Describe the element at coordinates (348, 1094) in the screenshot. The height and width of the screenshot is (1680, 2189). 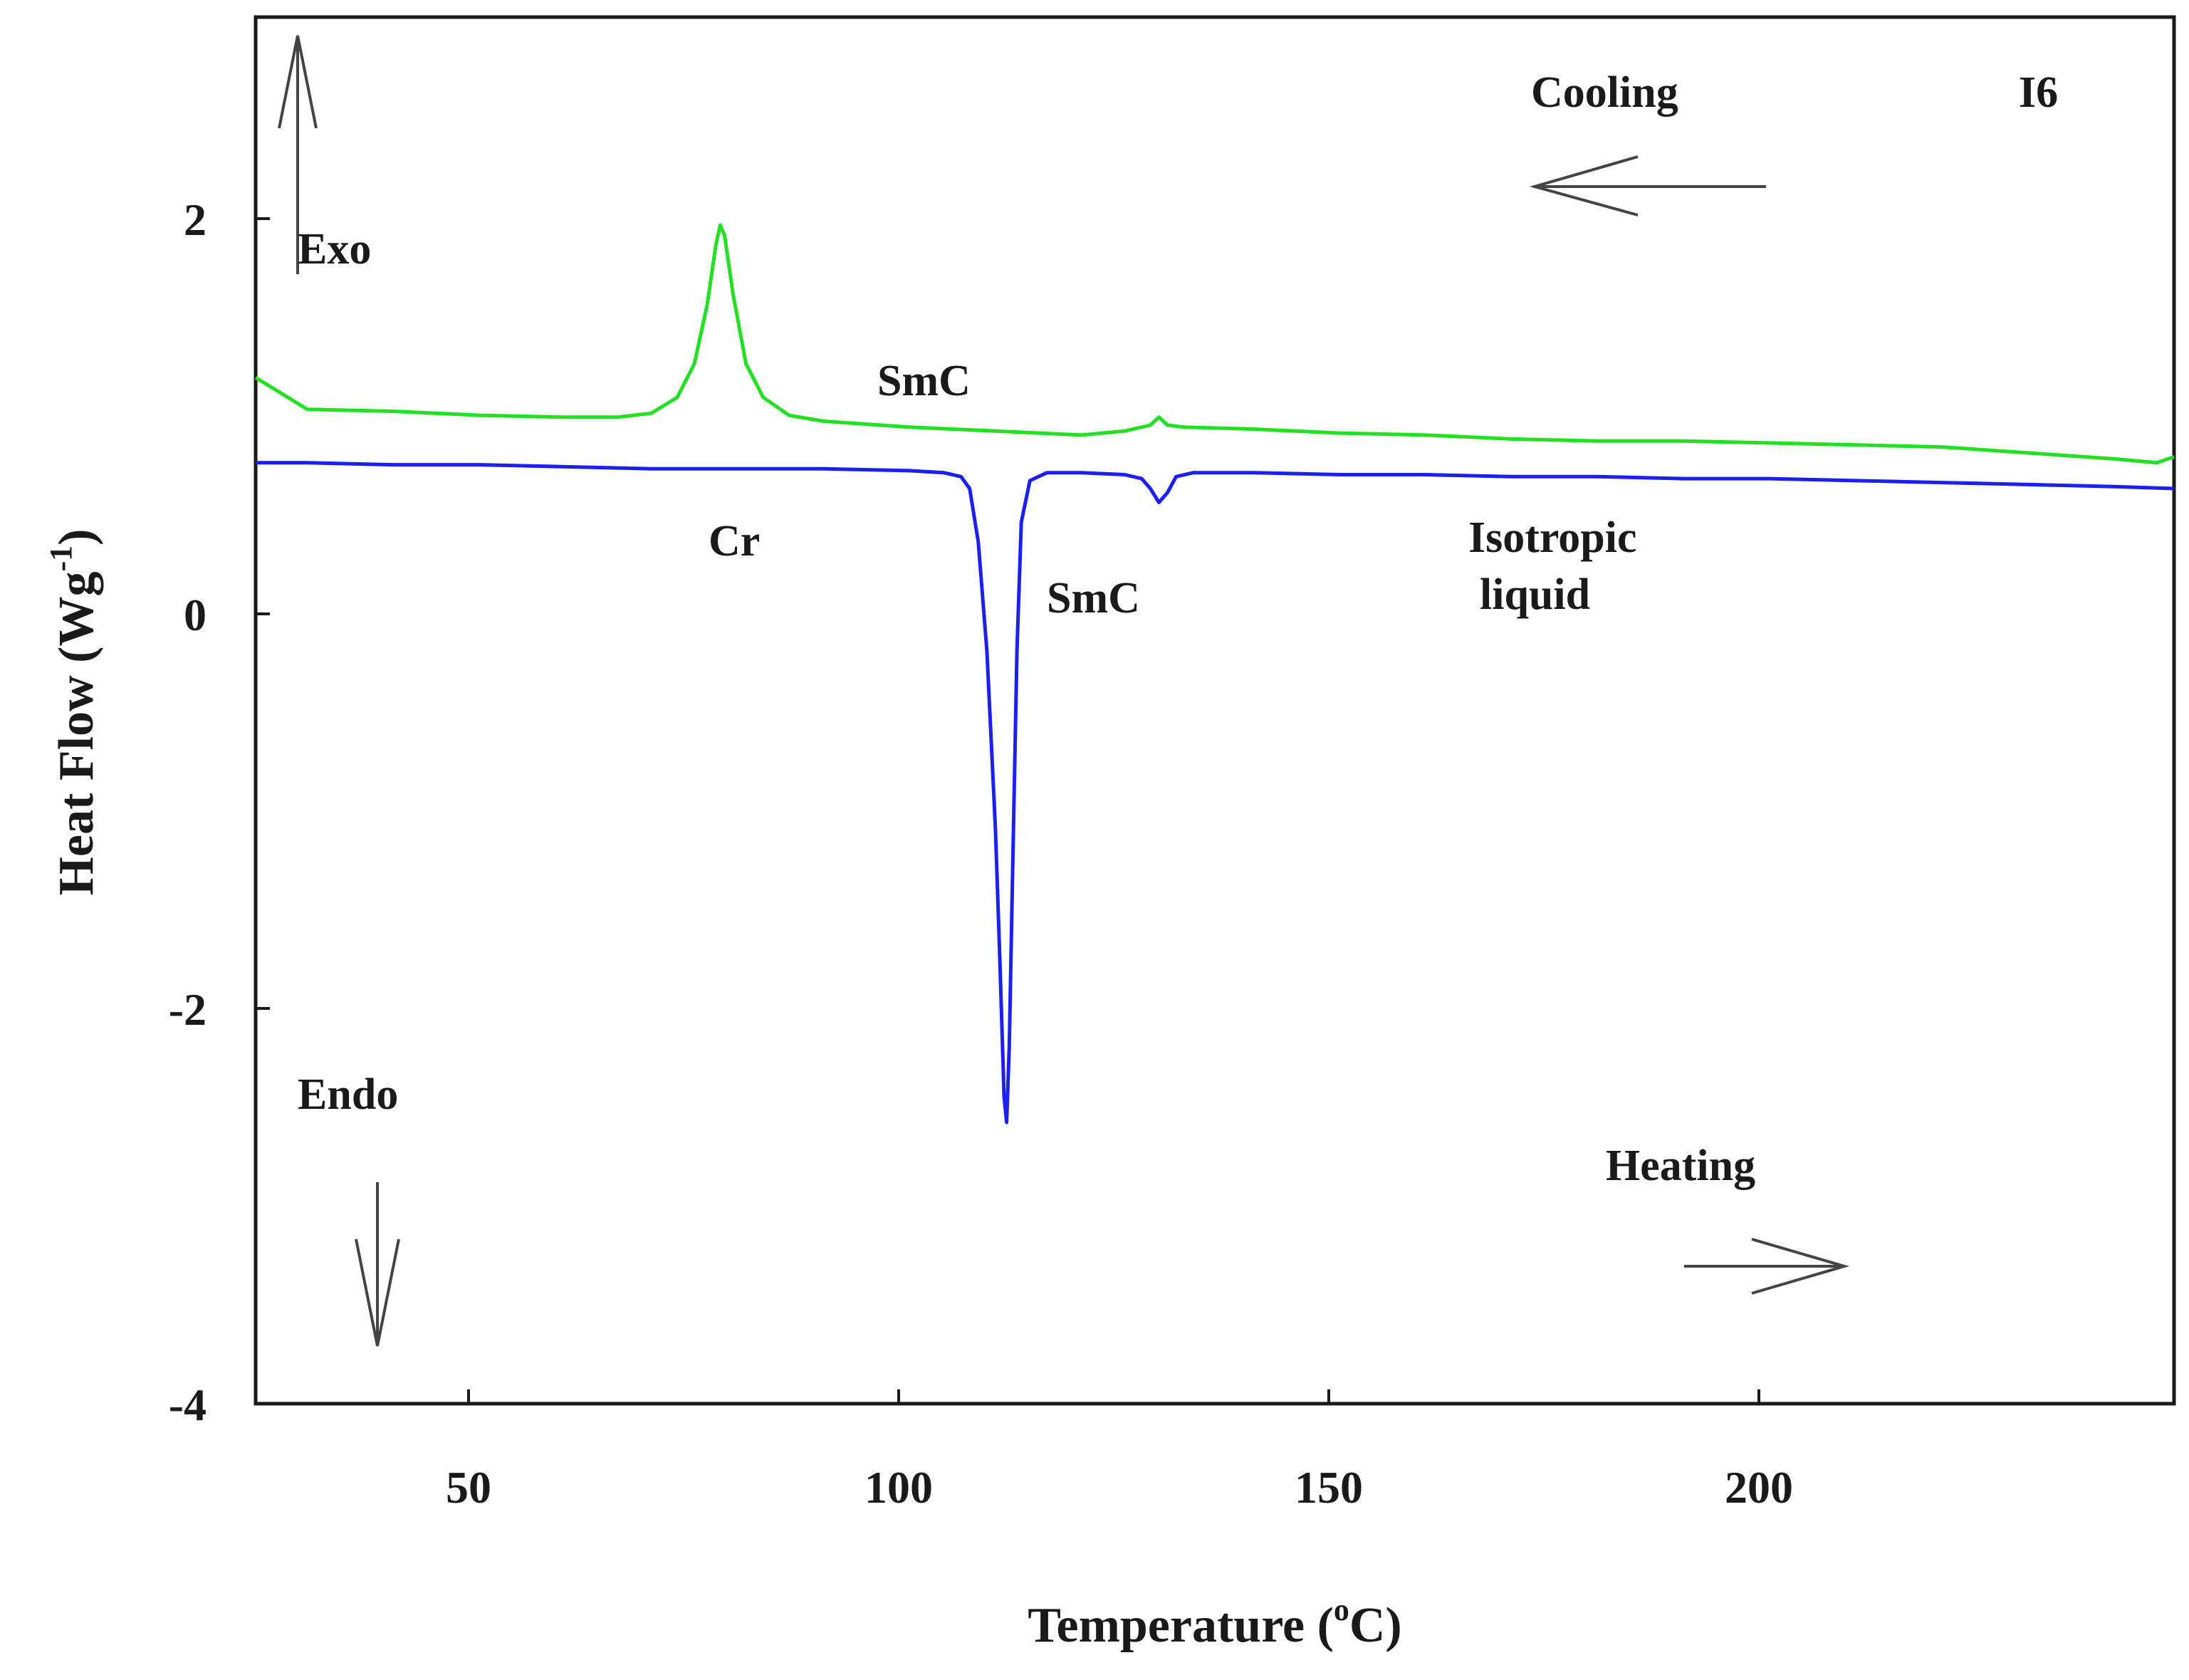
I see `endo-label: Endo` at that location.